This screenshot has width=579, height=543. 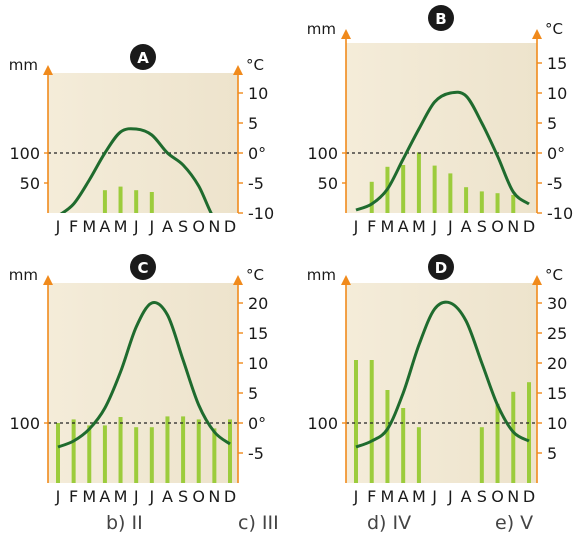 I want to click on temp-tick-label: -10, so click(x=560, y=213).